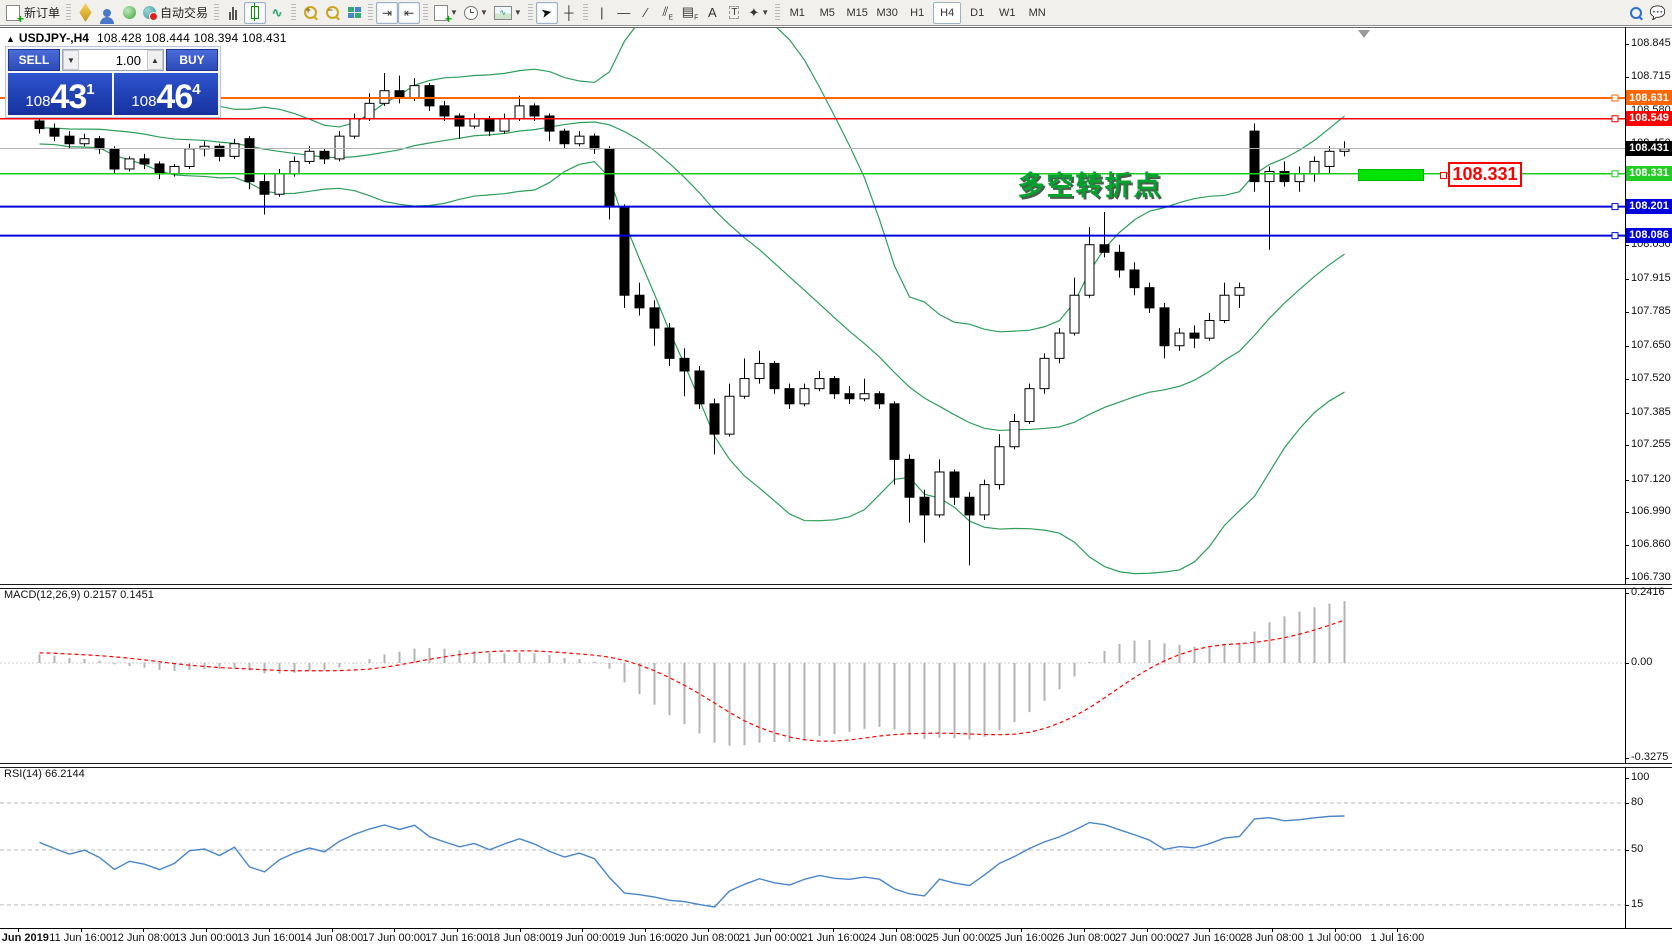 This screenshot has height=950, width=1672. I want to click on sell-button: SELL, so click(34, 60).